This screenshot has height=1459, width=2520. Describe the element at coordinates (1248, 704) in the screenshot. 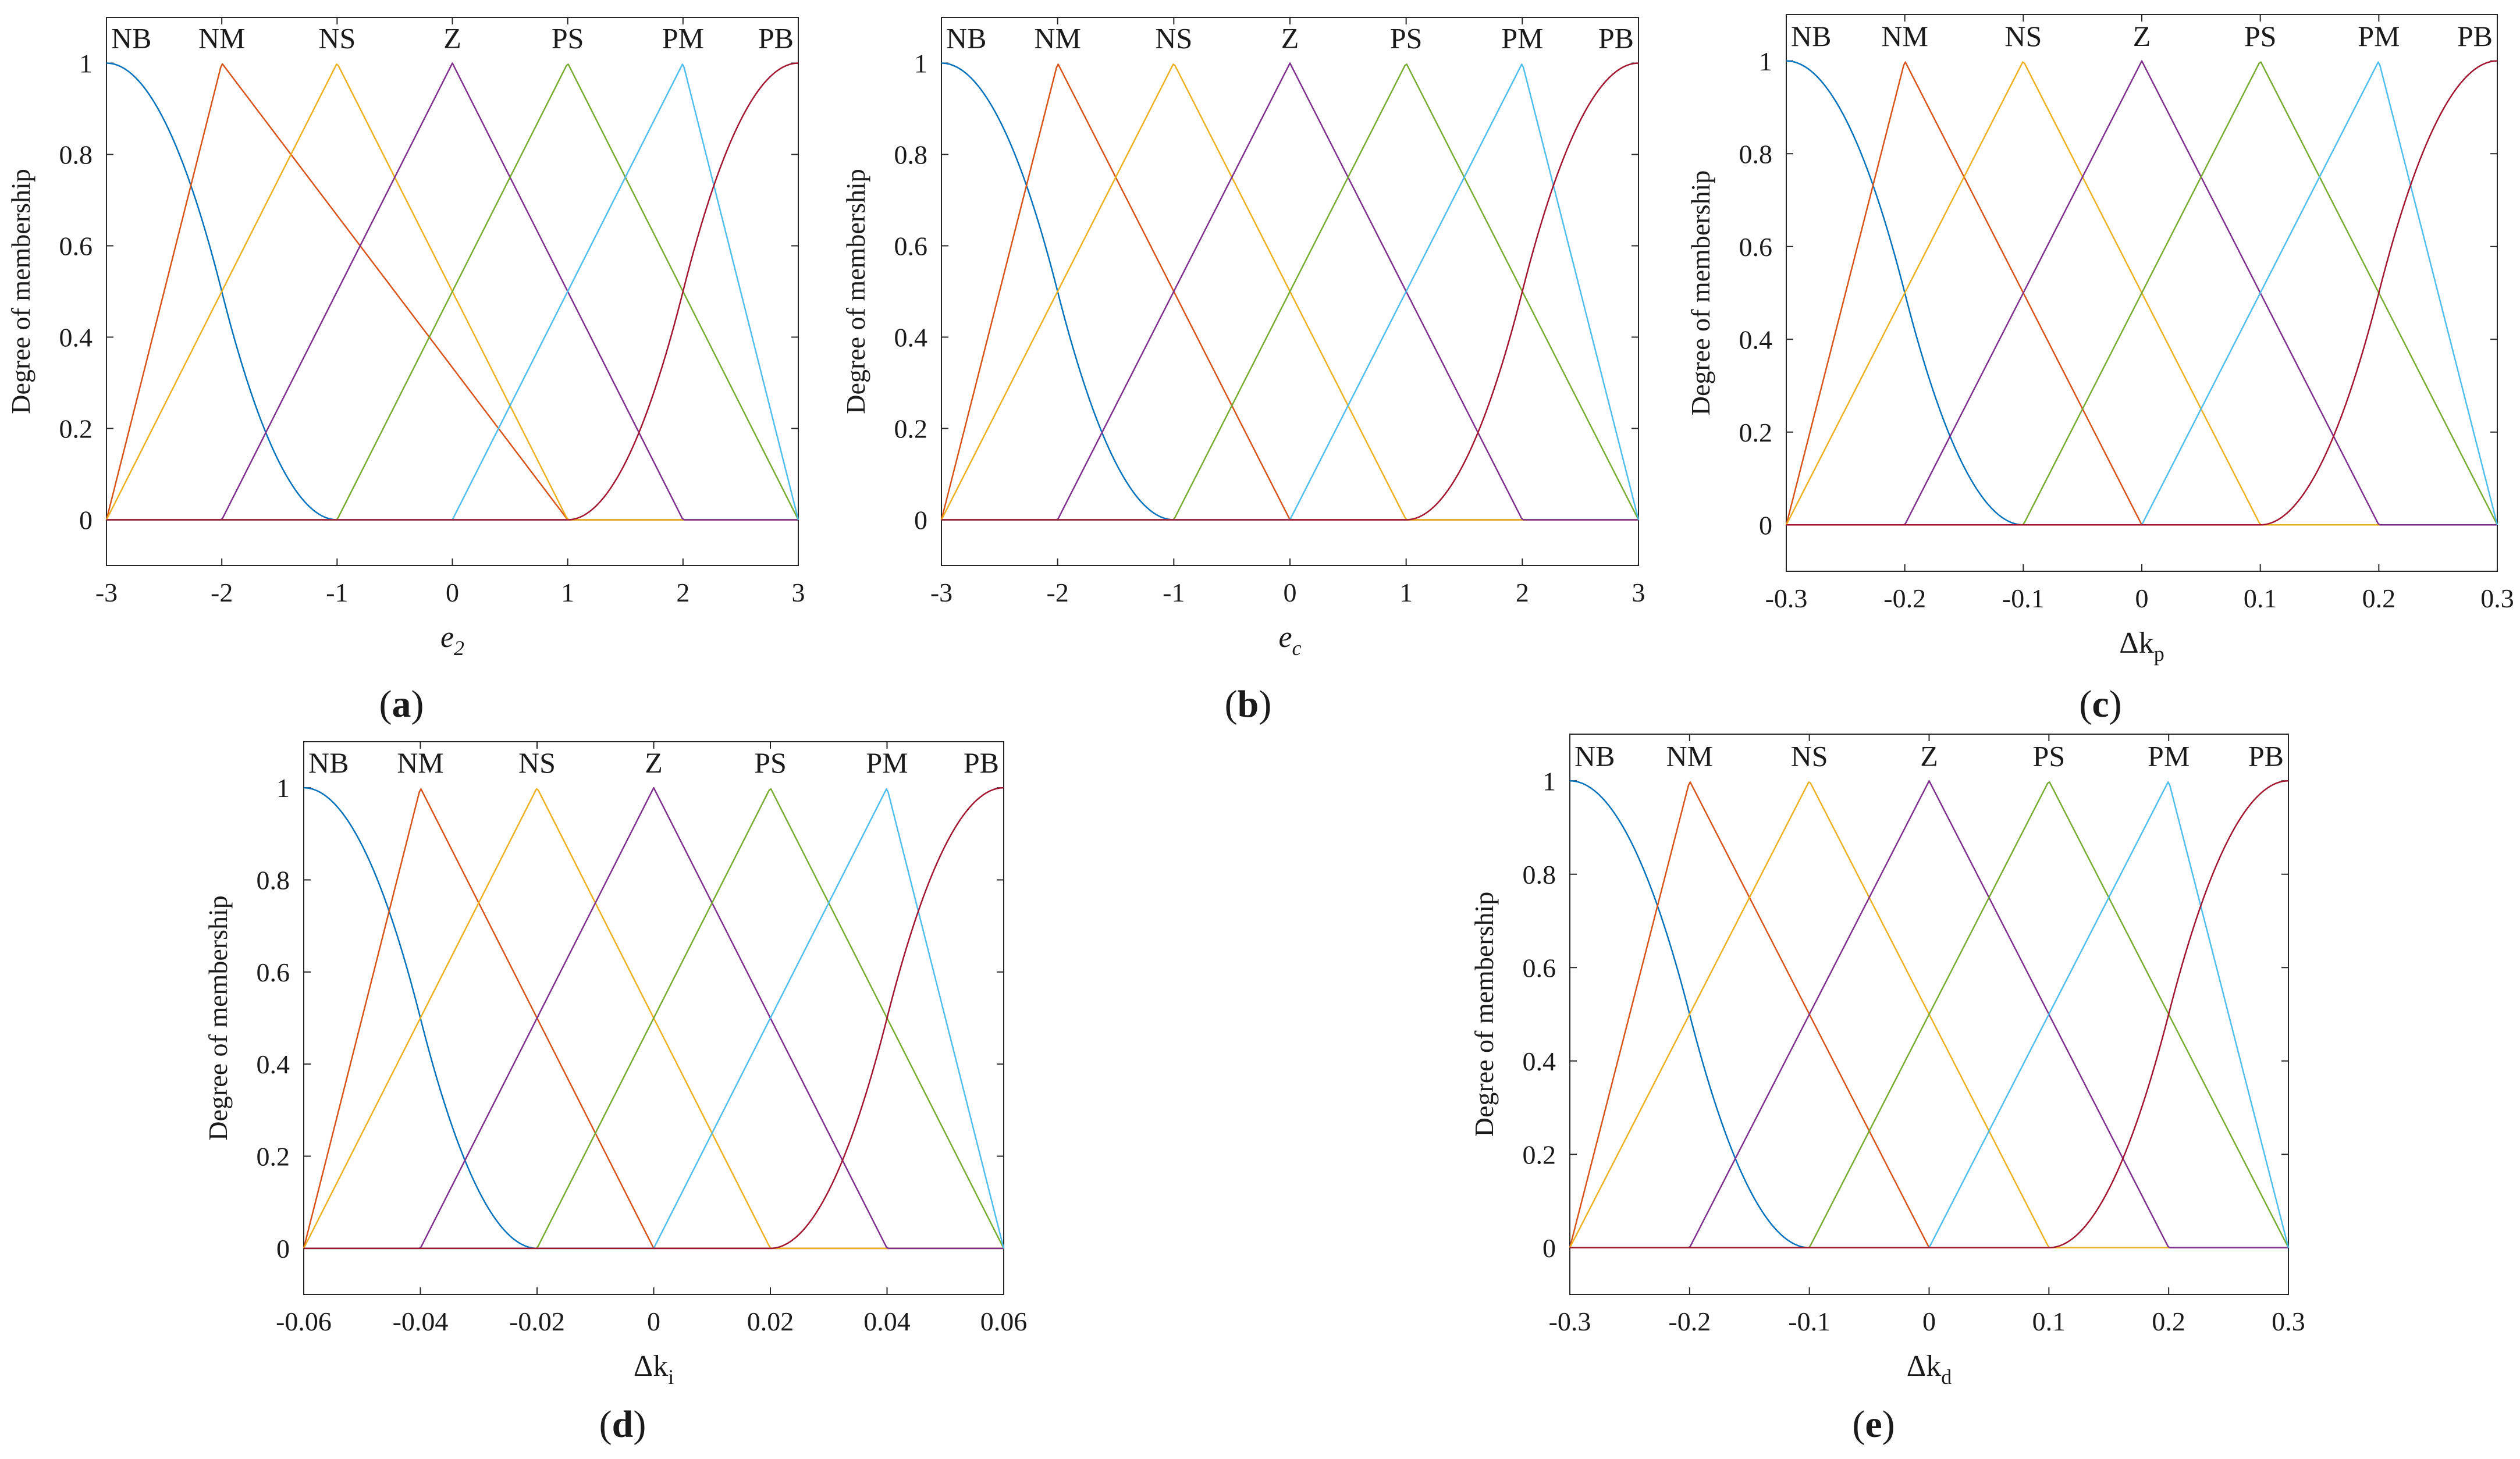

I see `panel-label: (b)` at that location.